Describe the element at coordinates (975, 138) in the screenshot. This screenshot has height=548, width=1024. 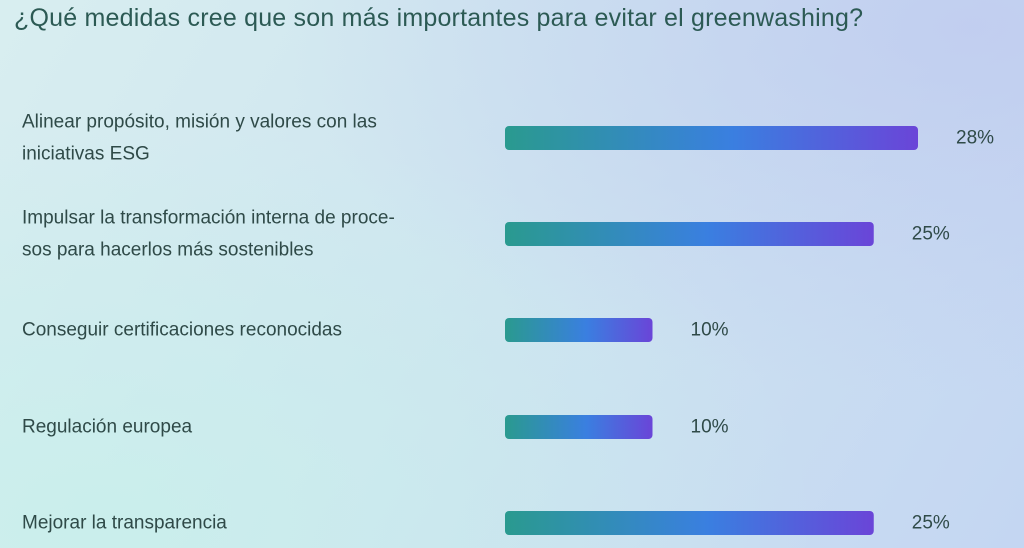
I see `data-label: 28%` at that location.